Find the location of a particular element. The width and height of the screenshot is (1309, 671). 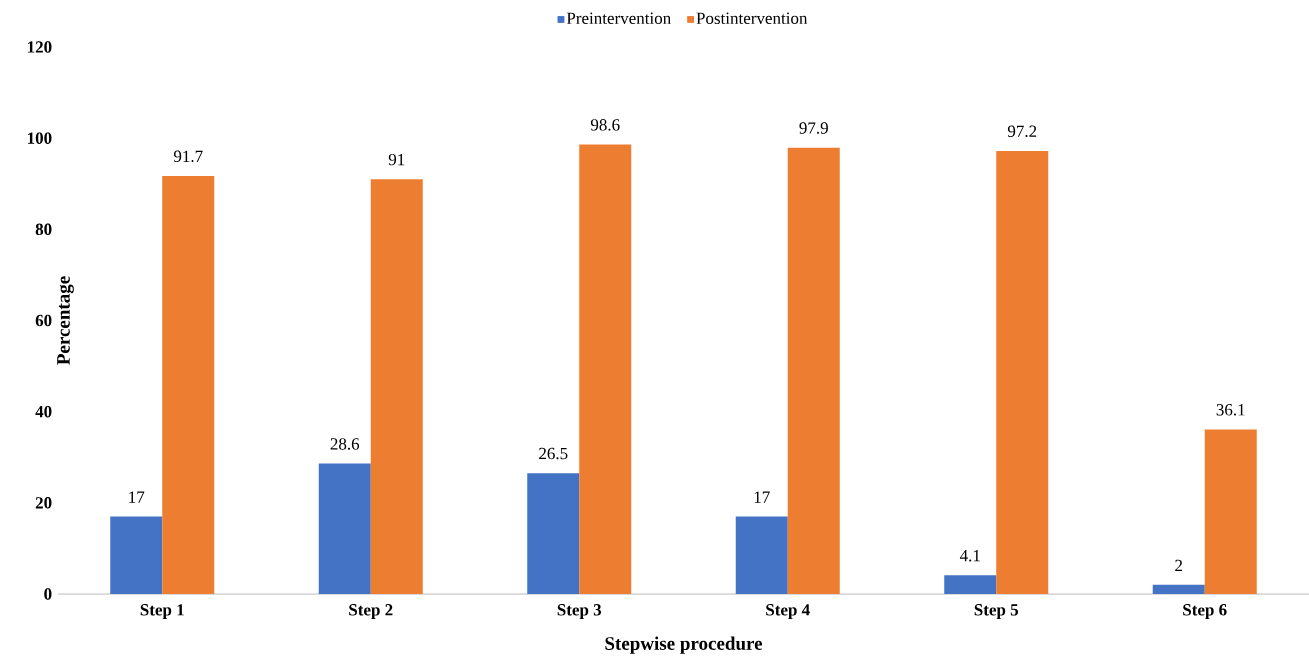

data-label: 28.6 is located at coordinates (345, 444).